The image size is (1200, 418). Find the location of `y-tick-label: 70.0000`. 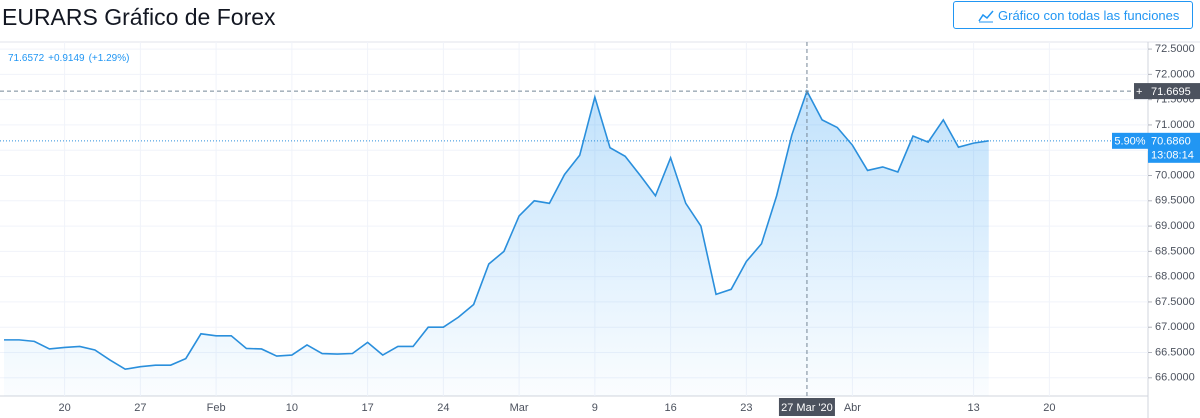

y-tick-label: 70.0000 is located at coordinates (1175, 175).